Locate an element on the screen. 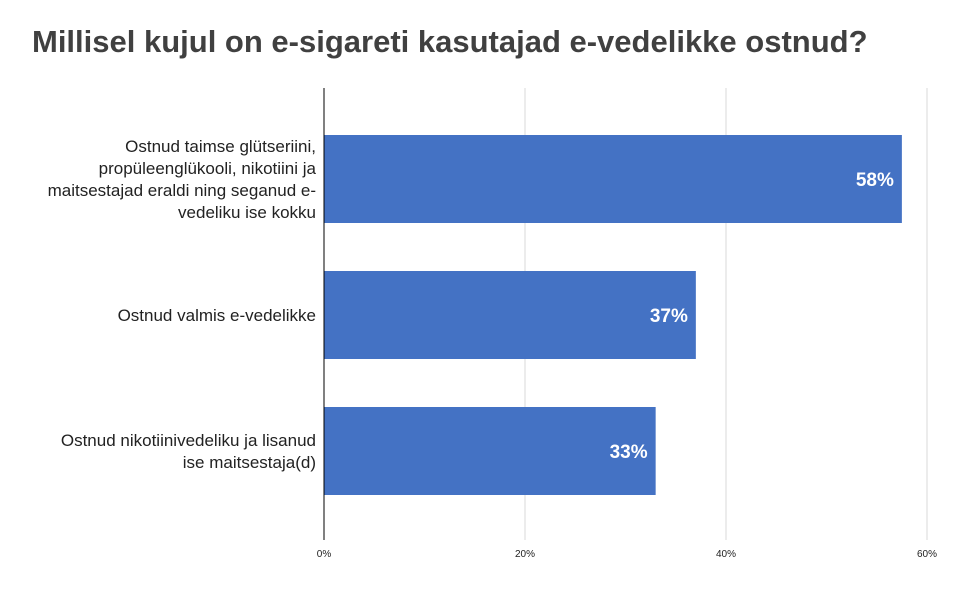 The width and height of the screenshot is (956, 591). data-label: 37% is located at coordinates (669, 316).